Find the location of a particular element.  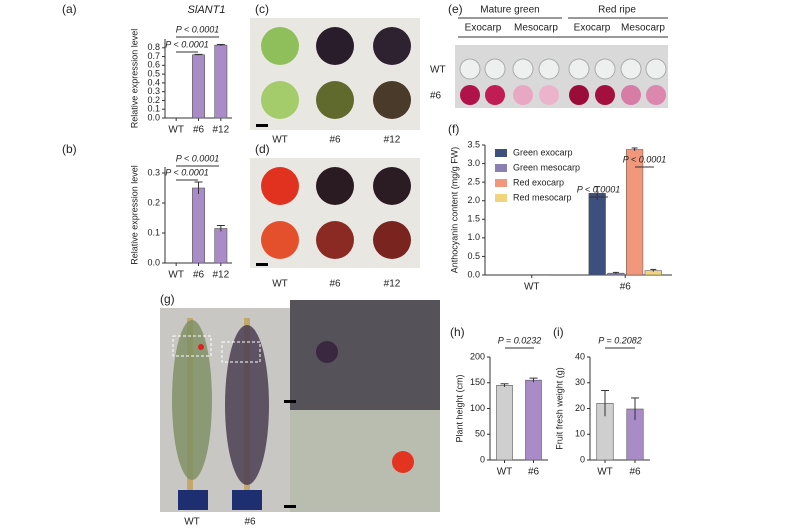

legend-label: Green mesocarp is located at coordinates (546, 167).